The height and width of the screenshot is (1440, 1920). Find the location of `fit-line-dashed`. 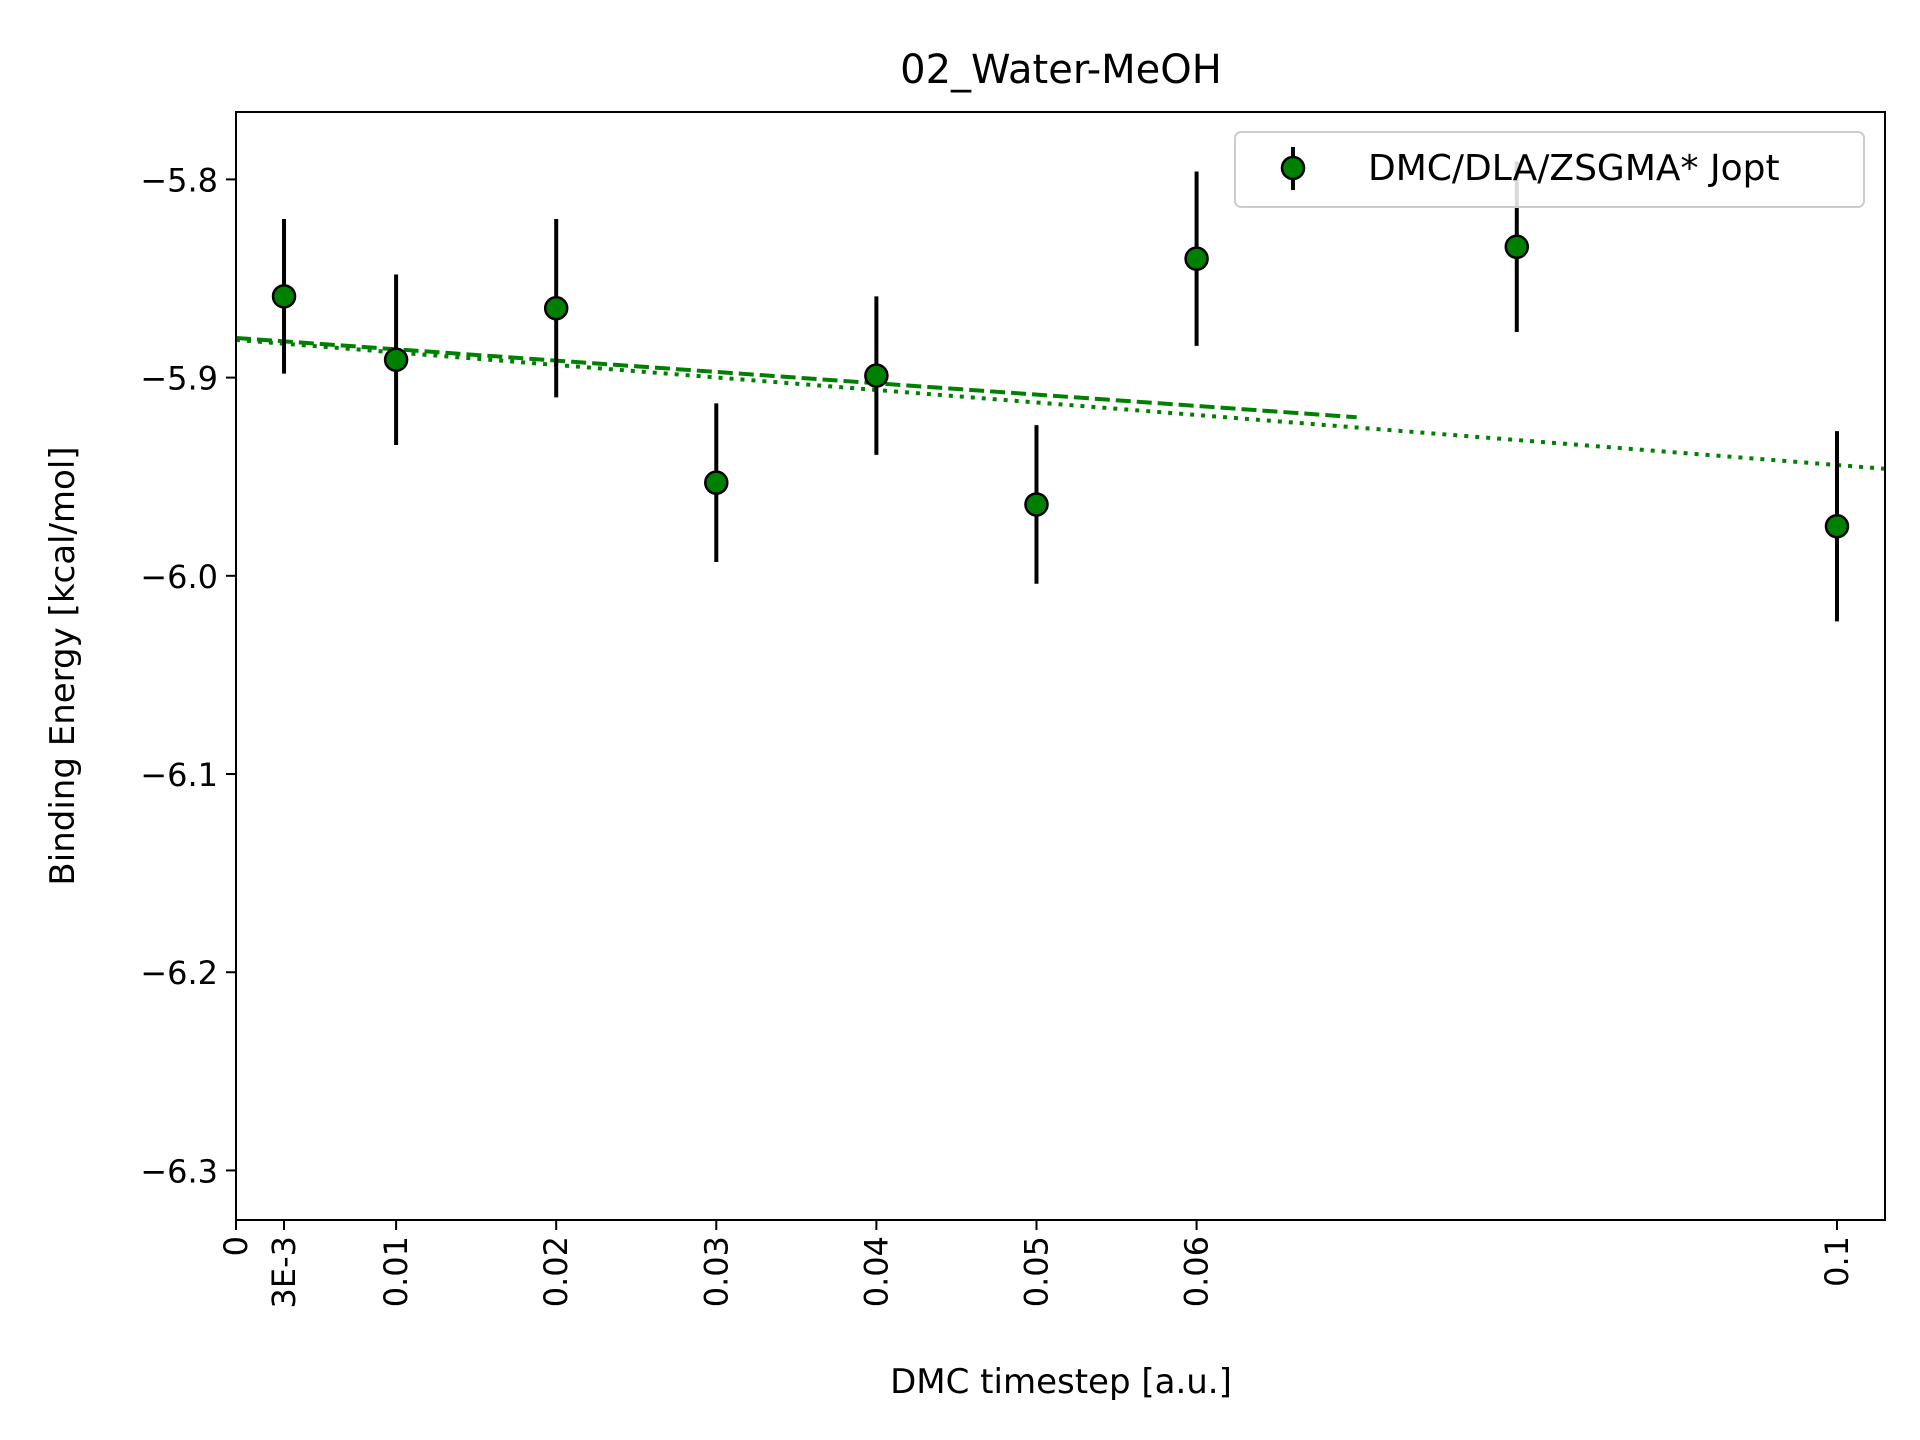

fit-line-dashed is located at coordinates (796, 377).